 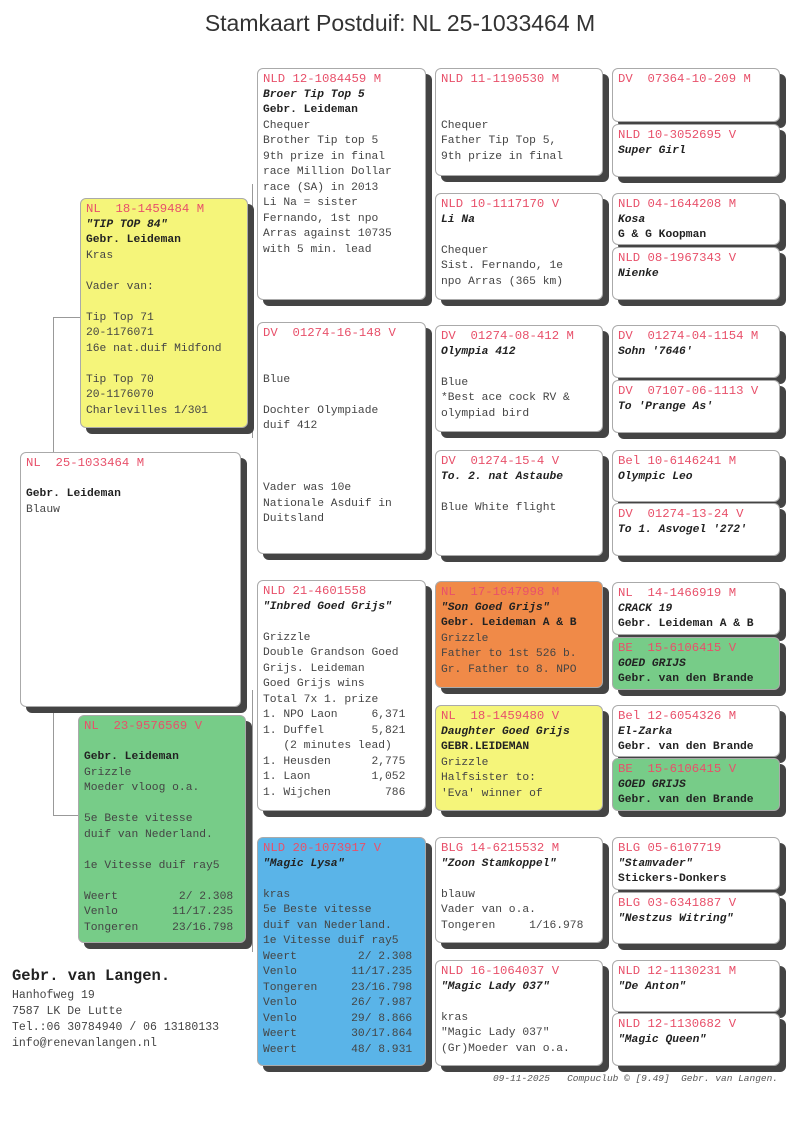 I want to click on info-line: Father Tip Top 5,, so click(x=499, y=141).